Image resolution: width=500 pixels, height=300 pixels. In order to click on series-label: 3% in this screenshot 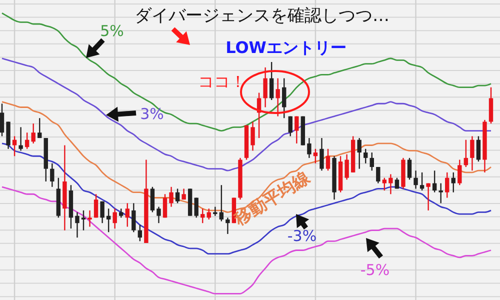, I will do `click(152, 114)`.